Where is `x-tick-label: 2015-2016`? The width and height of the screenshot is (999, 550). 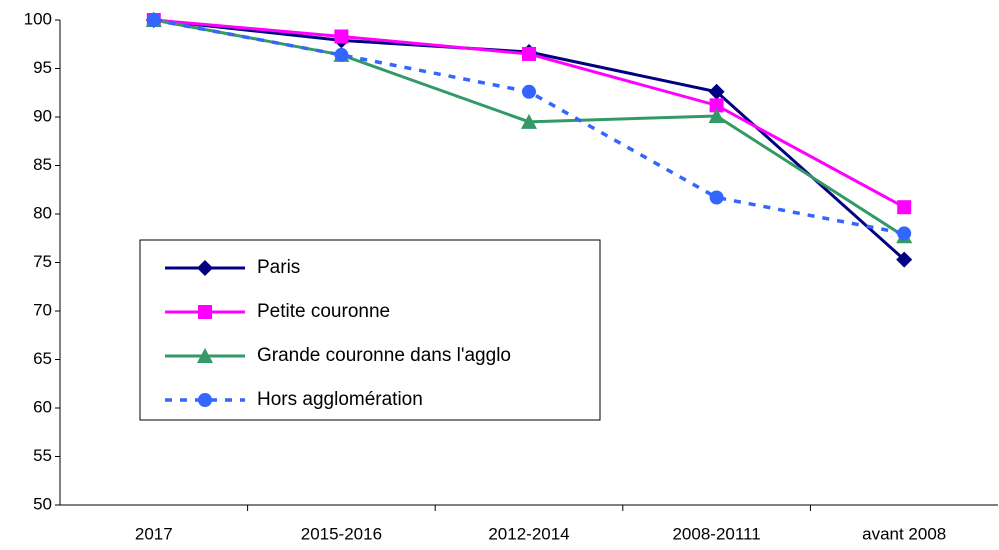
x-tick-label: 2015-2016 is located at coordinates (341, 533).